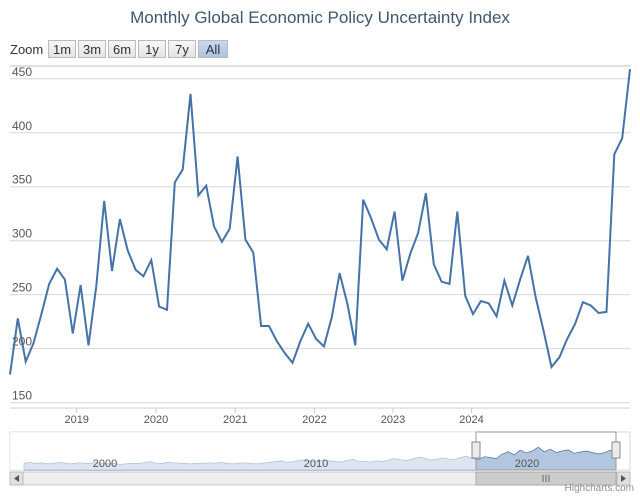 This screenshot has width=640, height=500. Describe the element at coordinates (393, 420) in the screenshot. I see `x-tick-label: 2023` at that location.